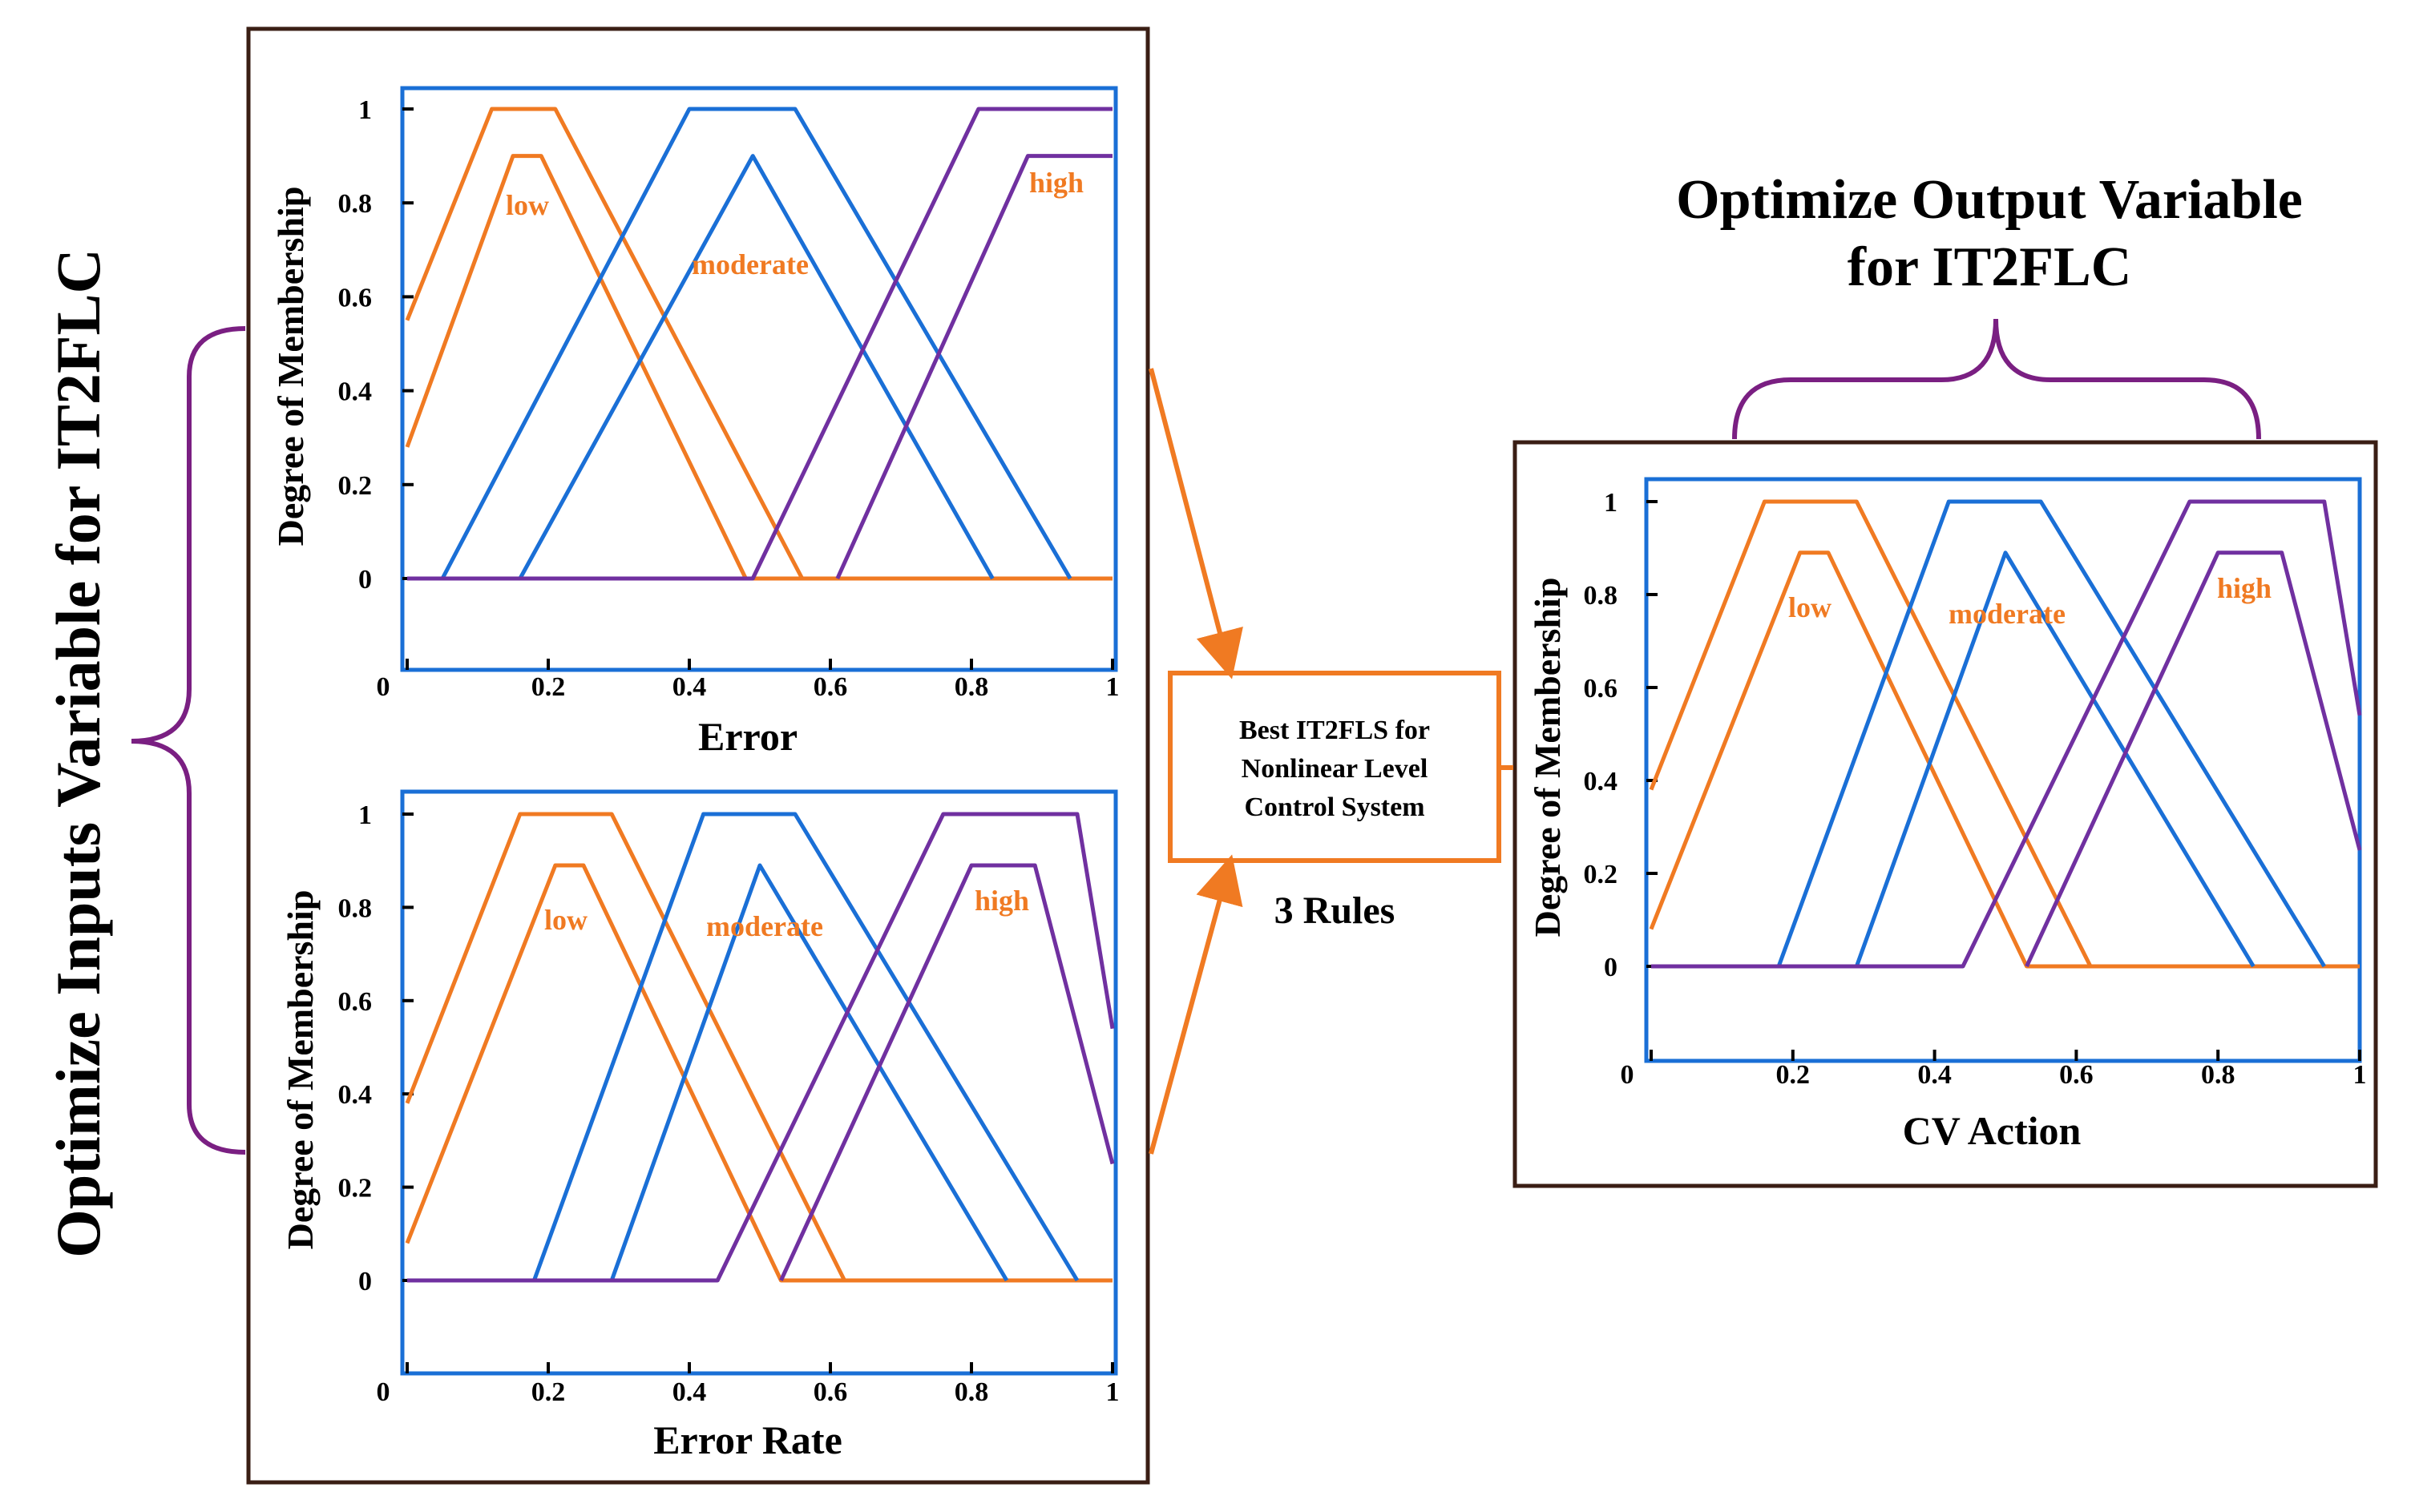 Image resolution: width=2411 pixels, height=1512 pixels. I want to click on inputs-caption: Optimize Inputs Variable for IT2FLC, so click(78, 753).